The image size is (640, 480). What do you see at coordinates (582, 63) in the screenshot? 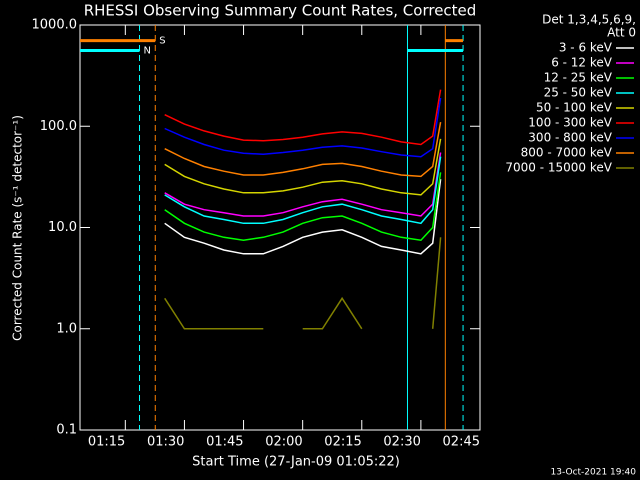
I see `legend-label: 6 - 12 keV` at bounding box center [582, 63].